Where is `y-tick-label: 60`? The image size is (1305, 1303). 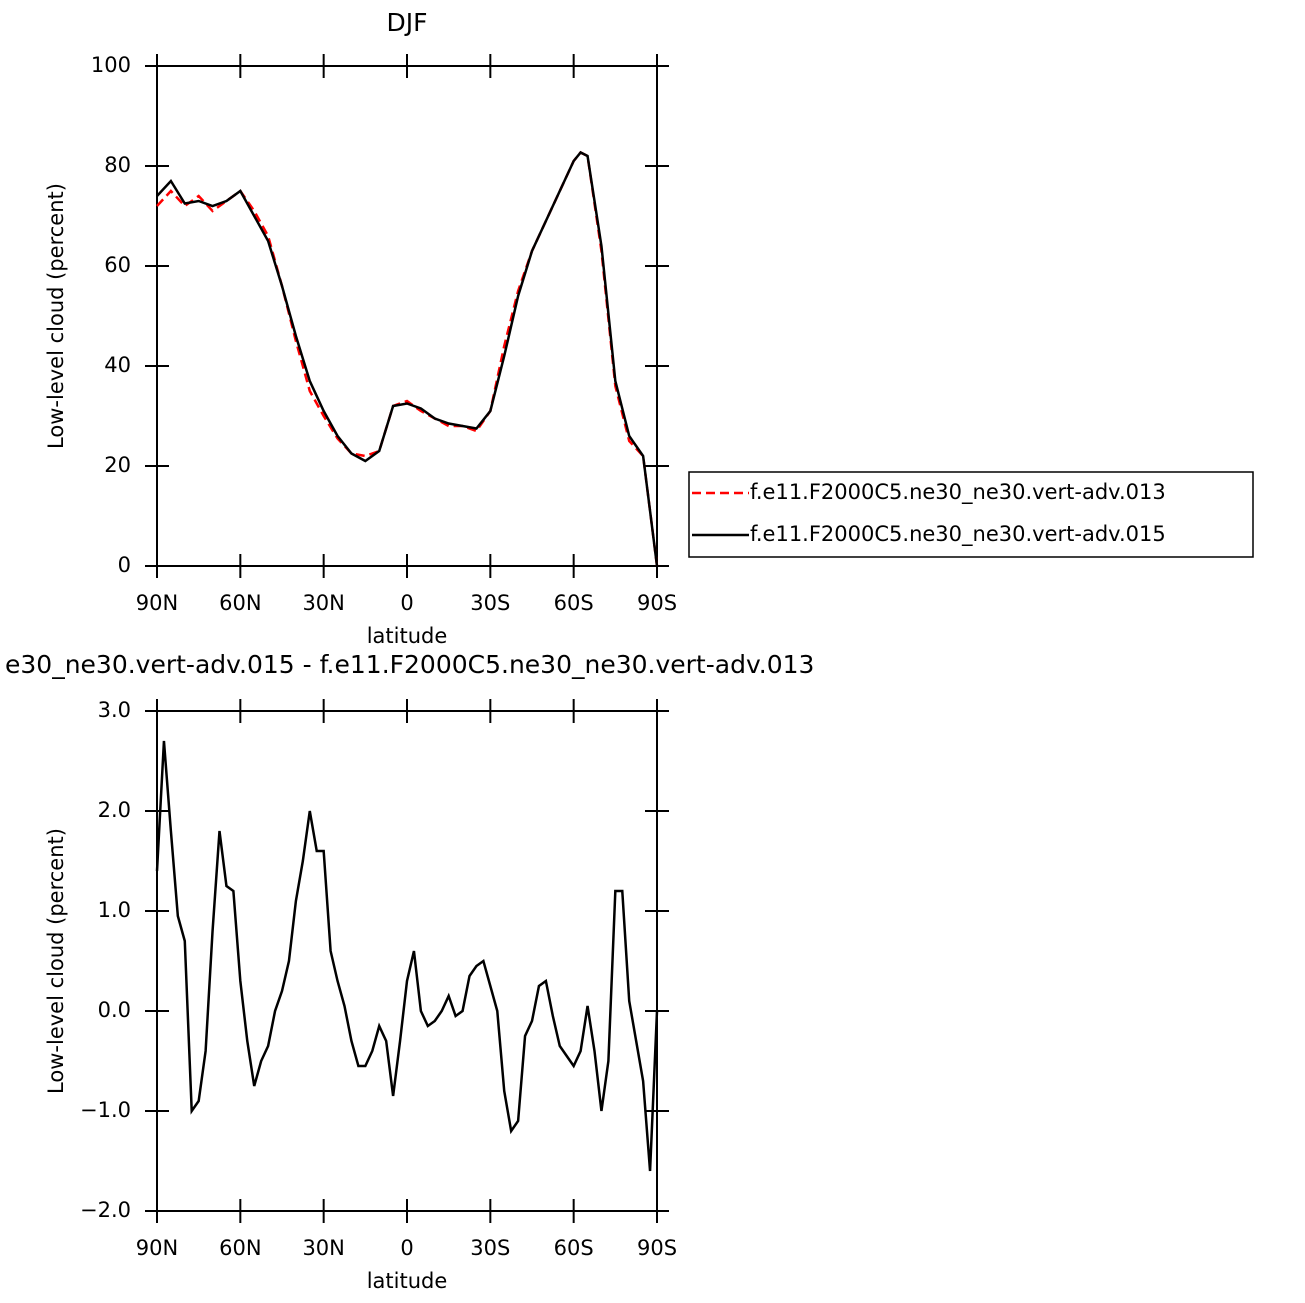 y-tick-label: 60 is located at coordinates (117, 265).